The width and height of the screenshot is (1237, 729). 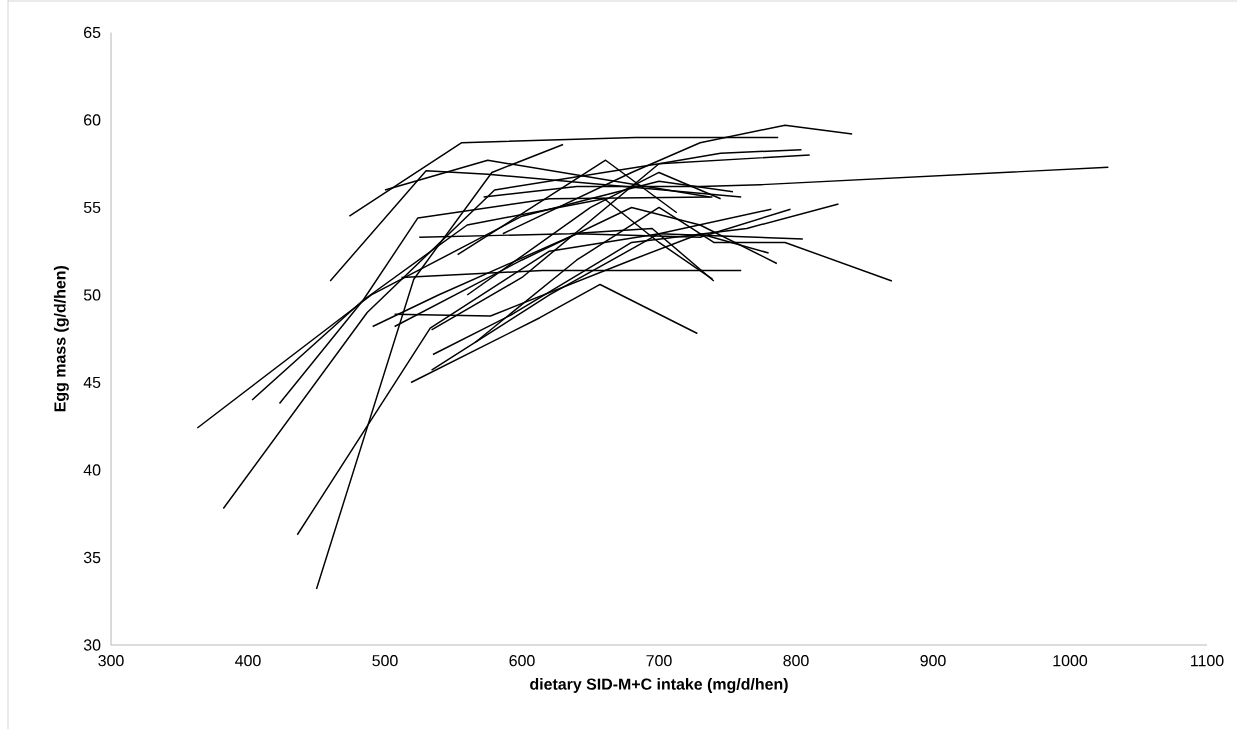 I want to click on y-tick-label: 65, so click(x=92, y=32).